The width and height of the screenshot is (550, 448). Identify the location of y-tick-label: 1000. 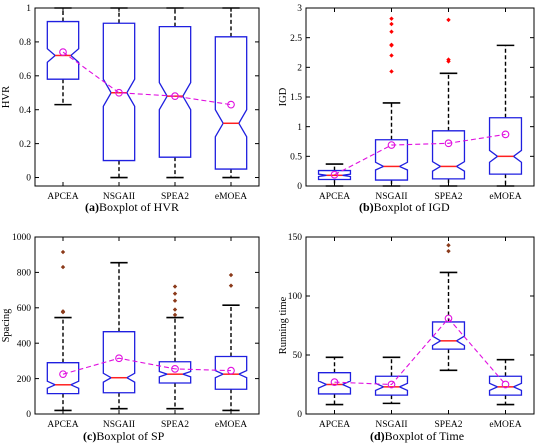
(21, 238).